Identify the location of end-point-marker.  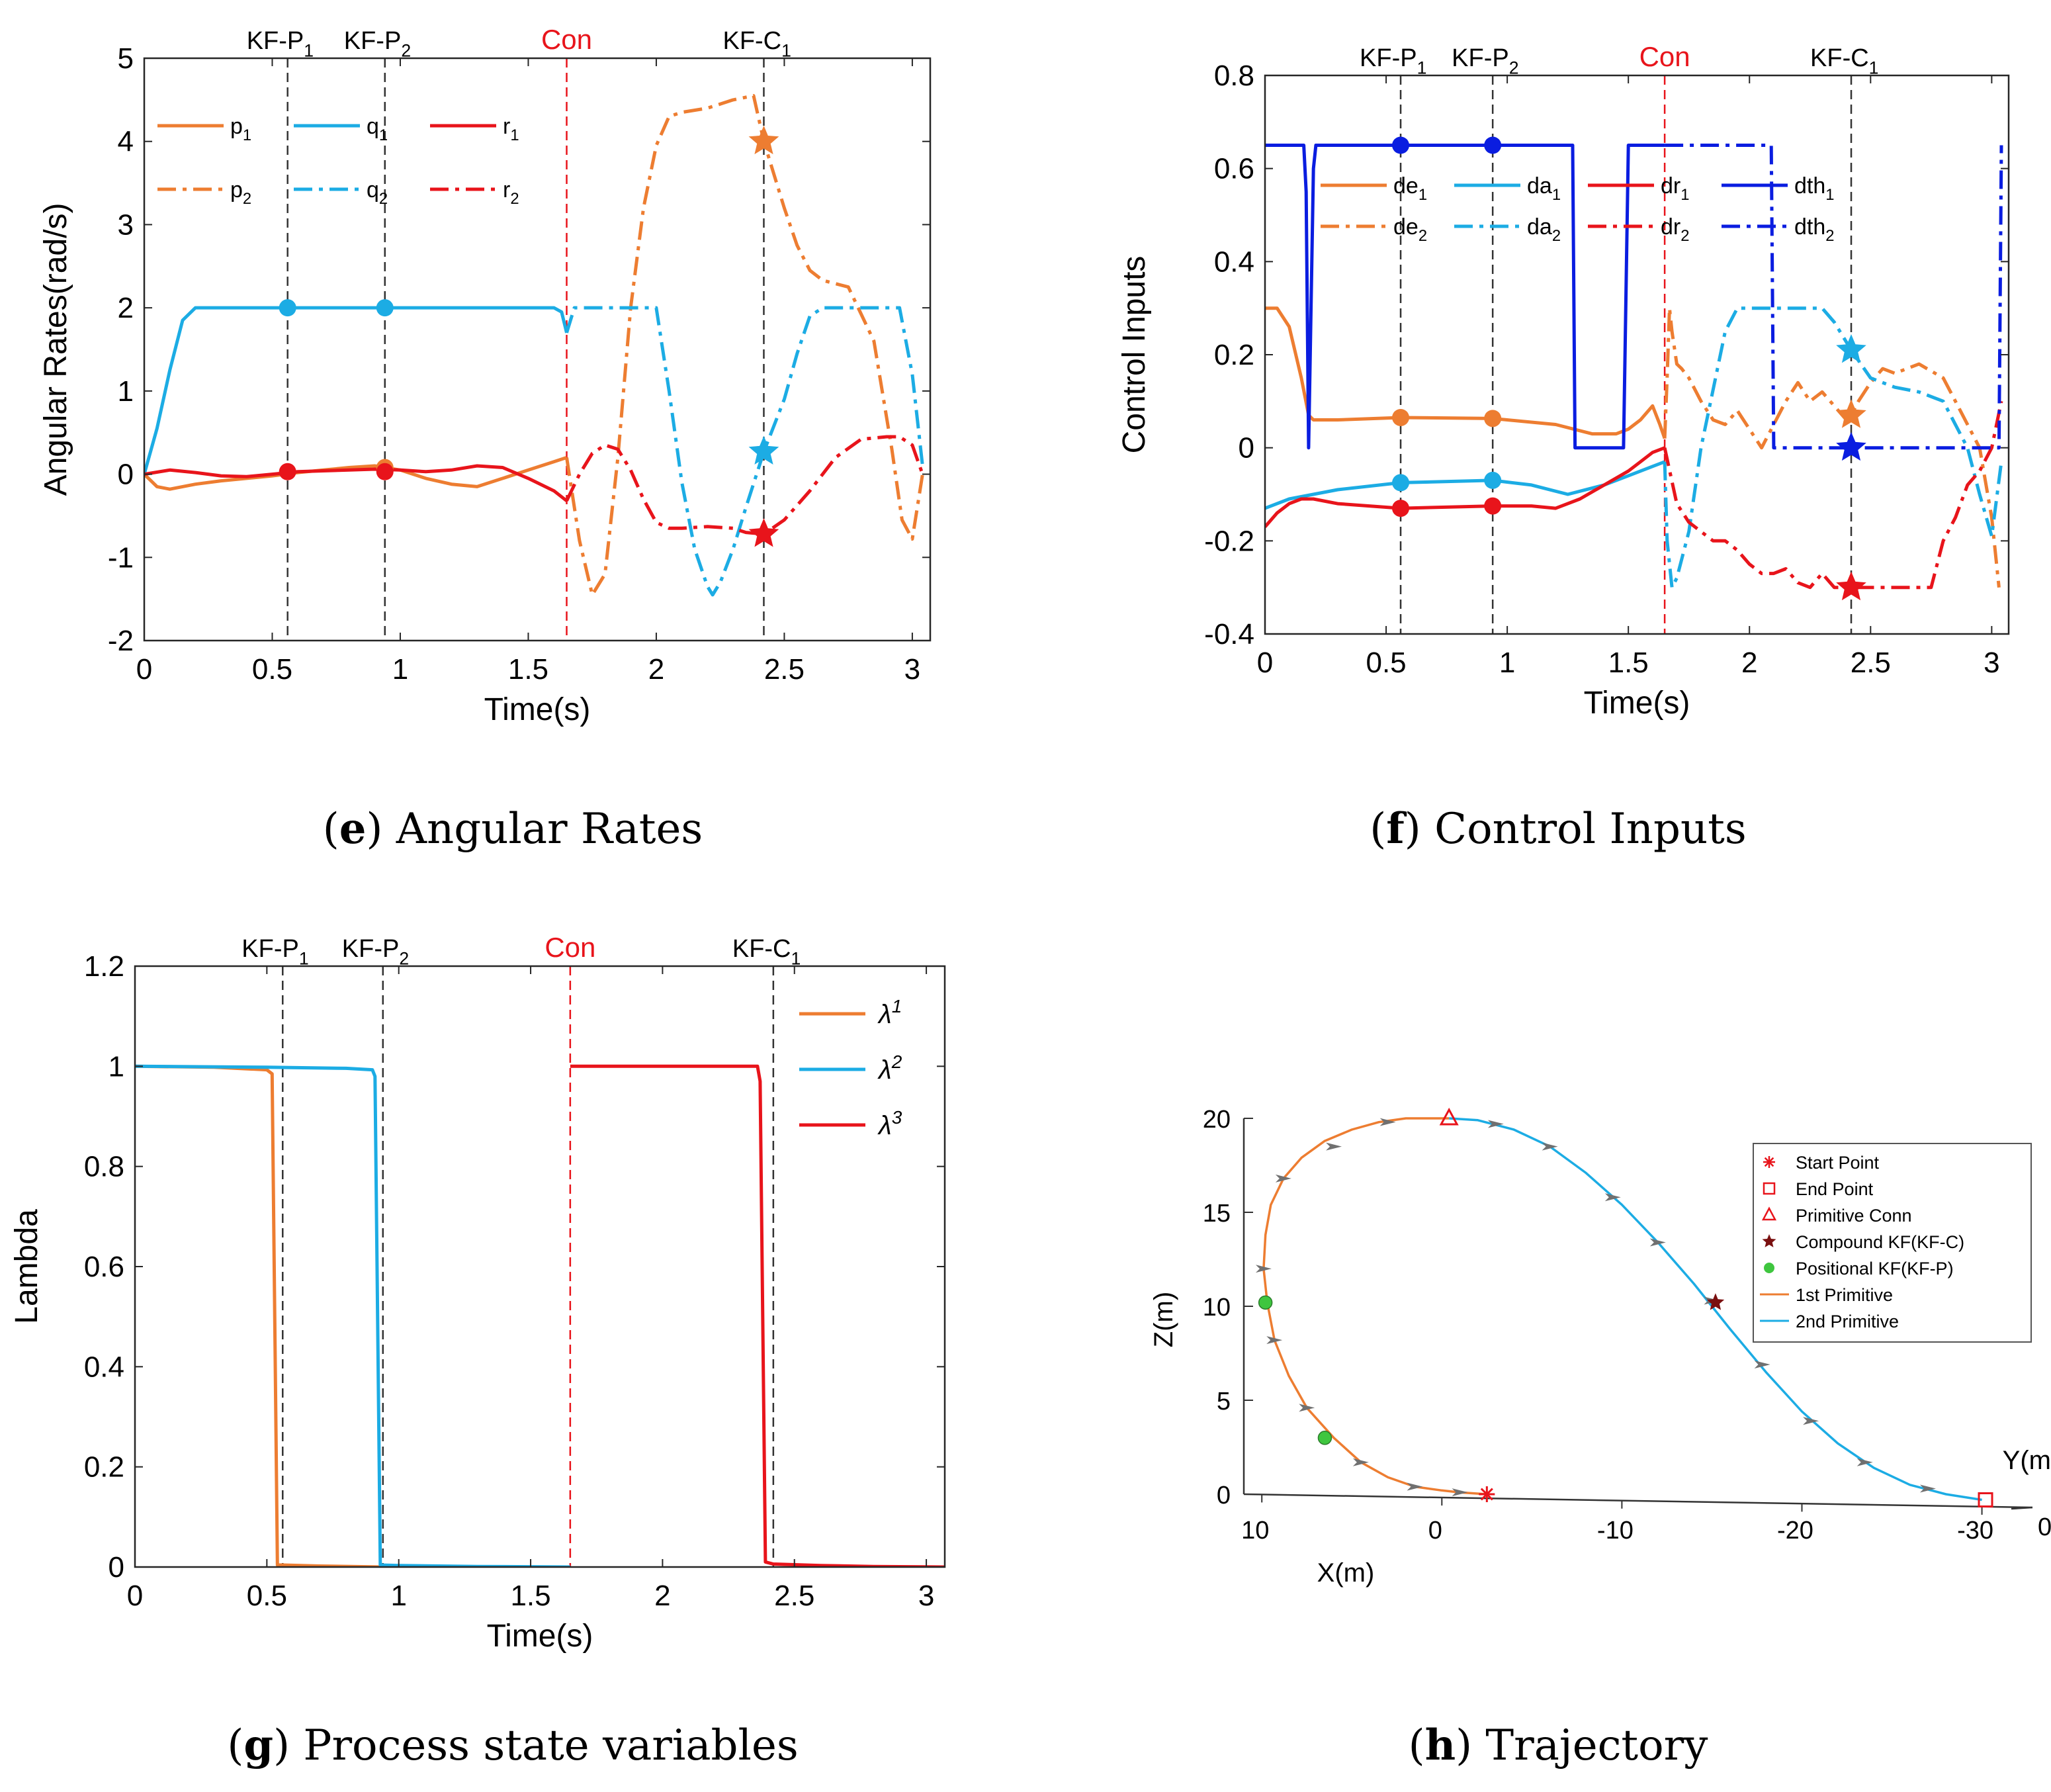
(1986, 1500).